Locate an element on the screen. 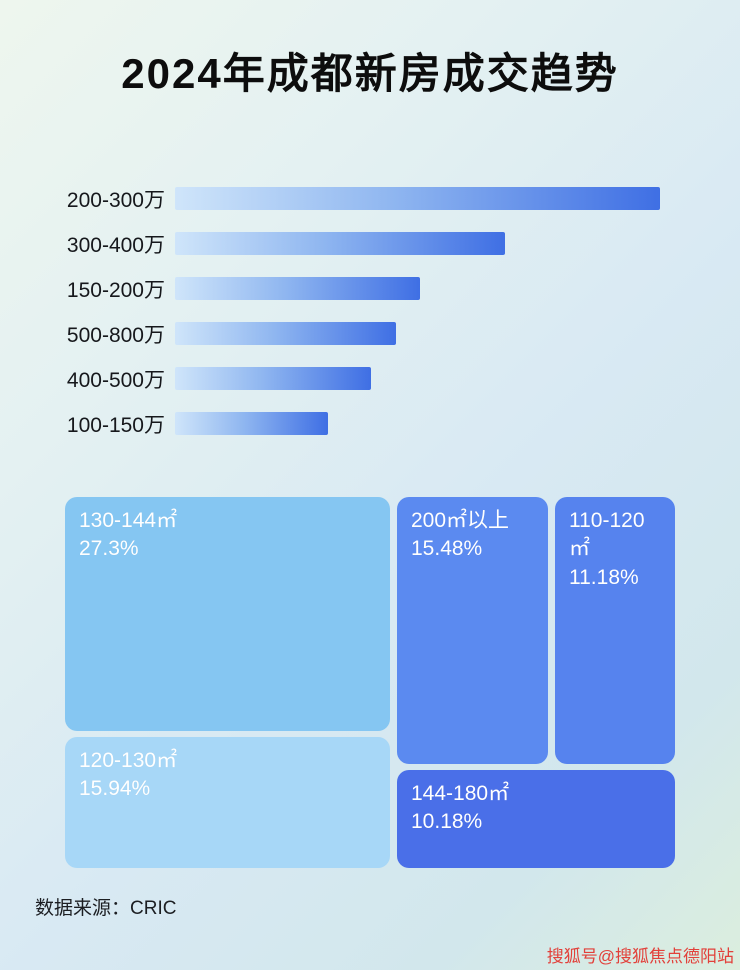 The width and height of the screenshot is (740, 970). treemap-block-130-144: 130-144㎡ 27.3% is located at coordinates (227, 614).